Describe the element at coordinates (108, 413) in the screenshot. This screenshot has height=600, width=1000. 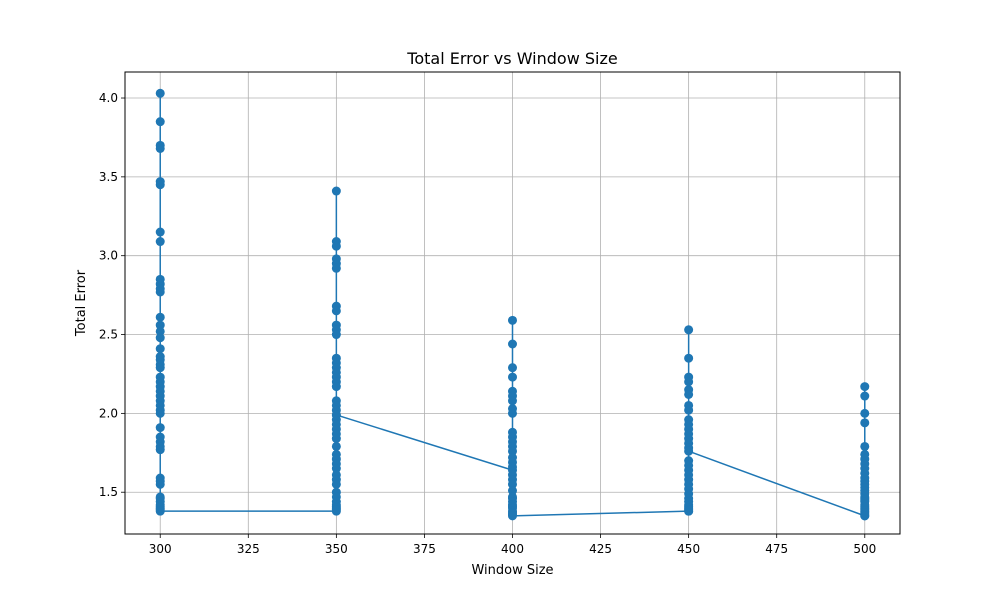
I see `y-tick-label: 2.0` at that location.